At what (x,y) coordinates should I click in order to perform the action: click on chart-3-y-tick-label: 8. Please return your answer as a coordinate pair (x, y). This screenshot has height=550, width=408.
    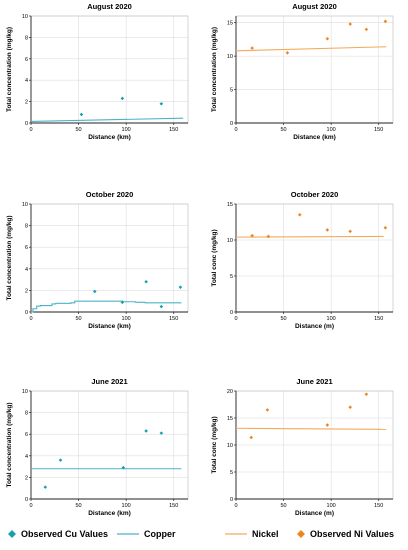
    Looking at the image, I should click on (26, 227).